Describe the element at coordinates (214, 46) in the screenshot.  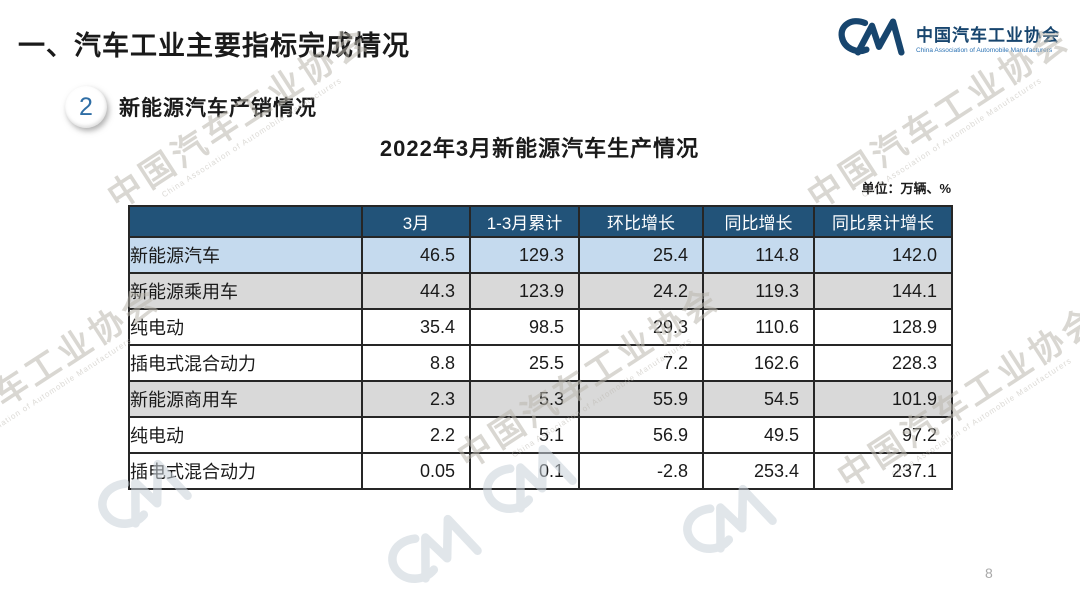
I see `page-title: 一、汽车工业主要指标完成情况` at that location.